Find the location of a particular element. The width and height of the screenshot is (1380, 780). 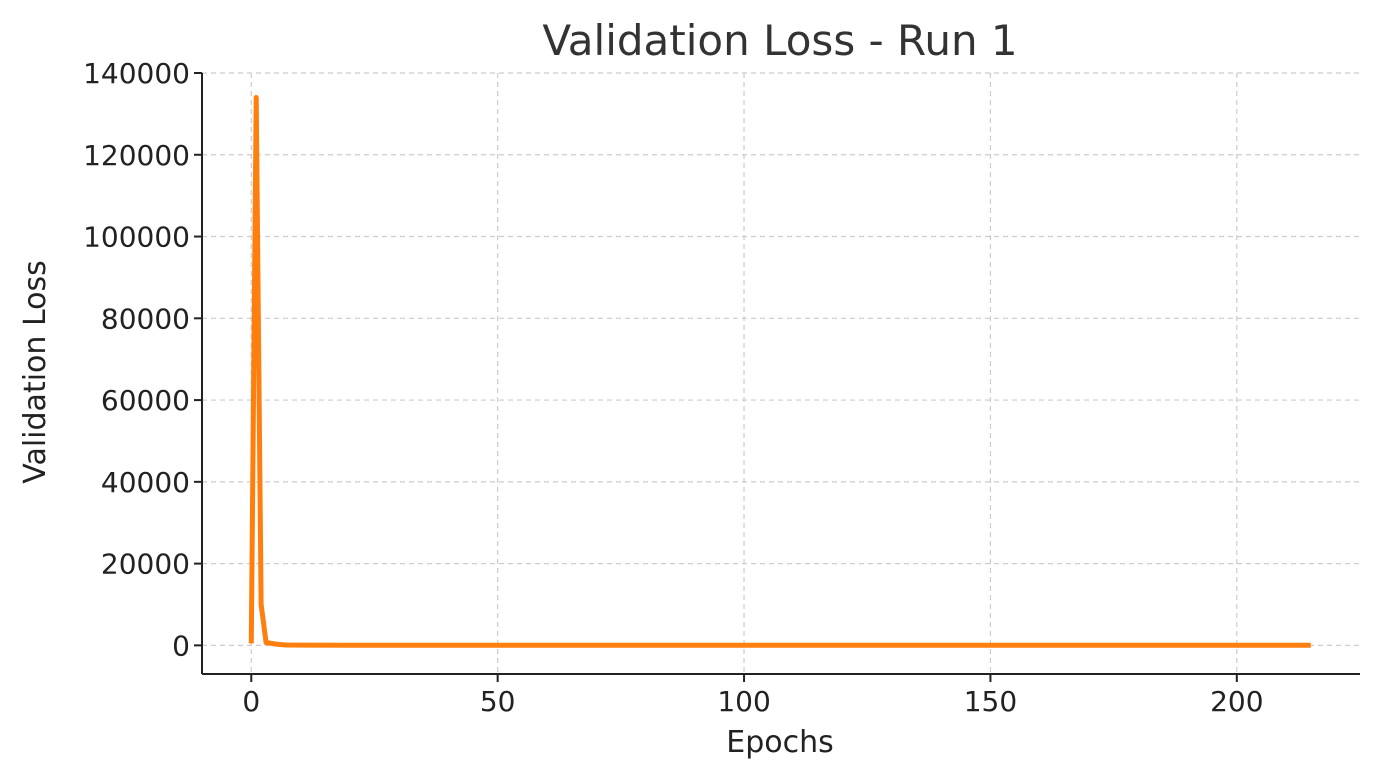

y-tick-label: 40000 is located at coordinates (145, 482).